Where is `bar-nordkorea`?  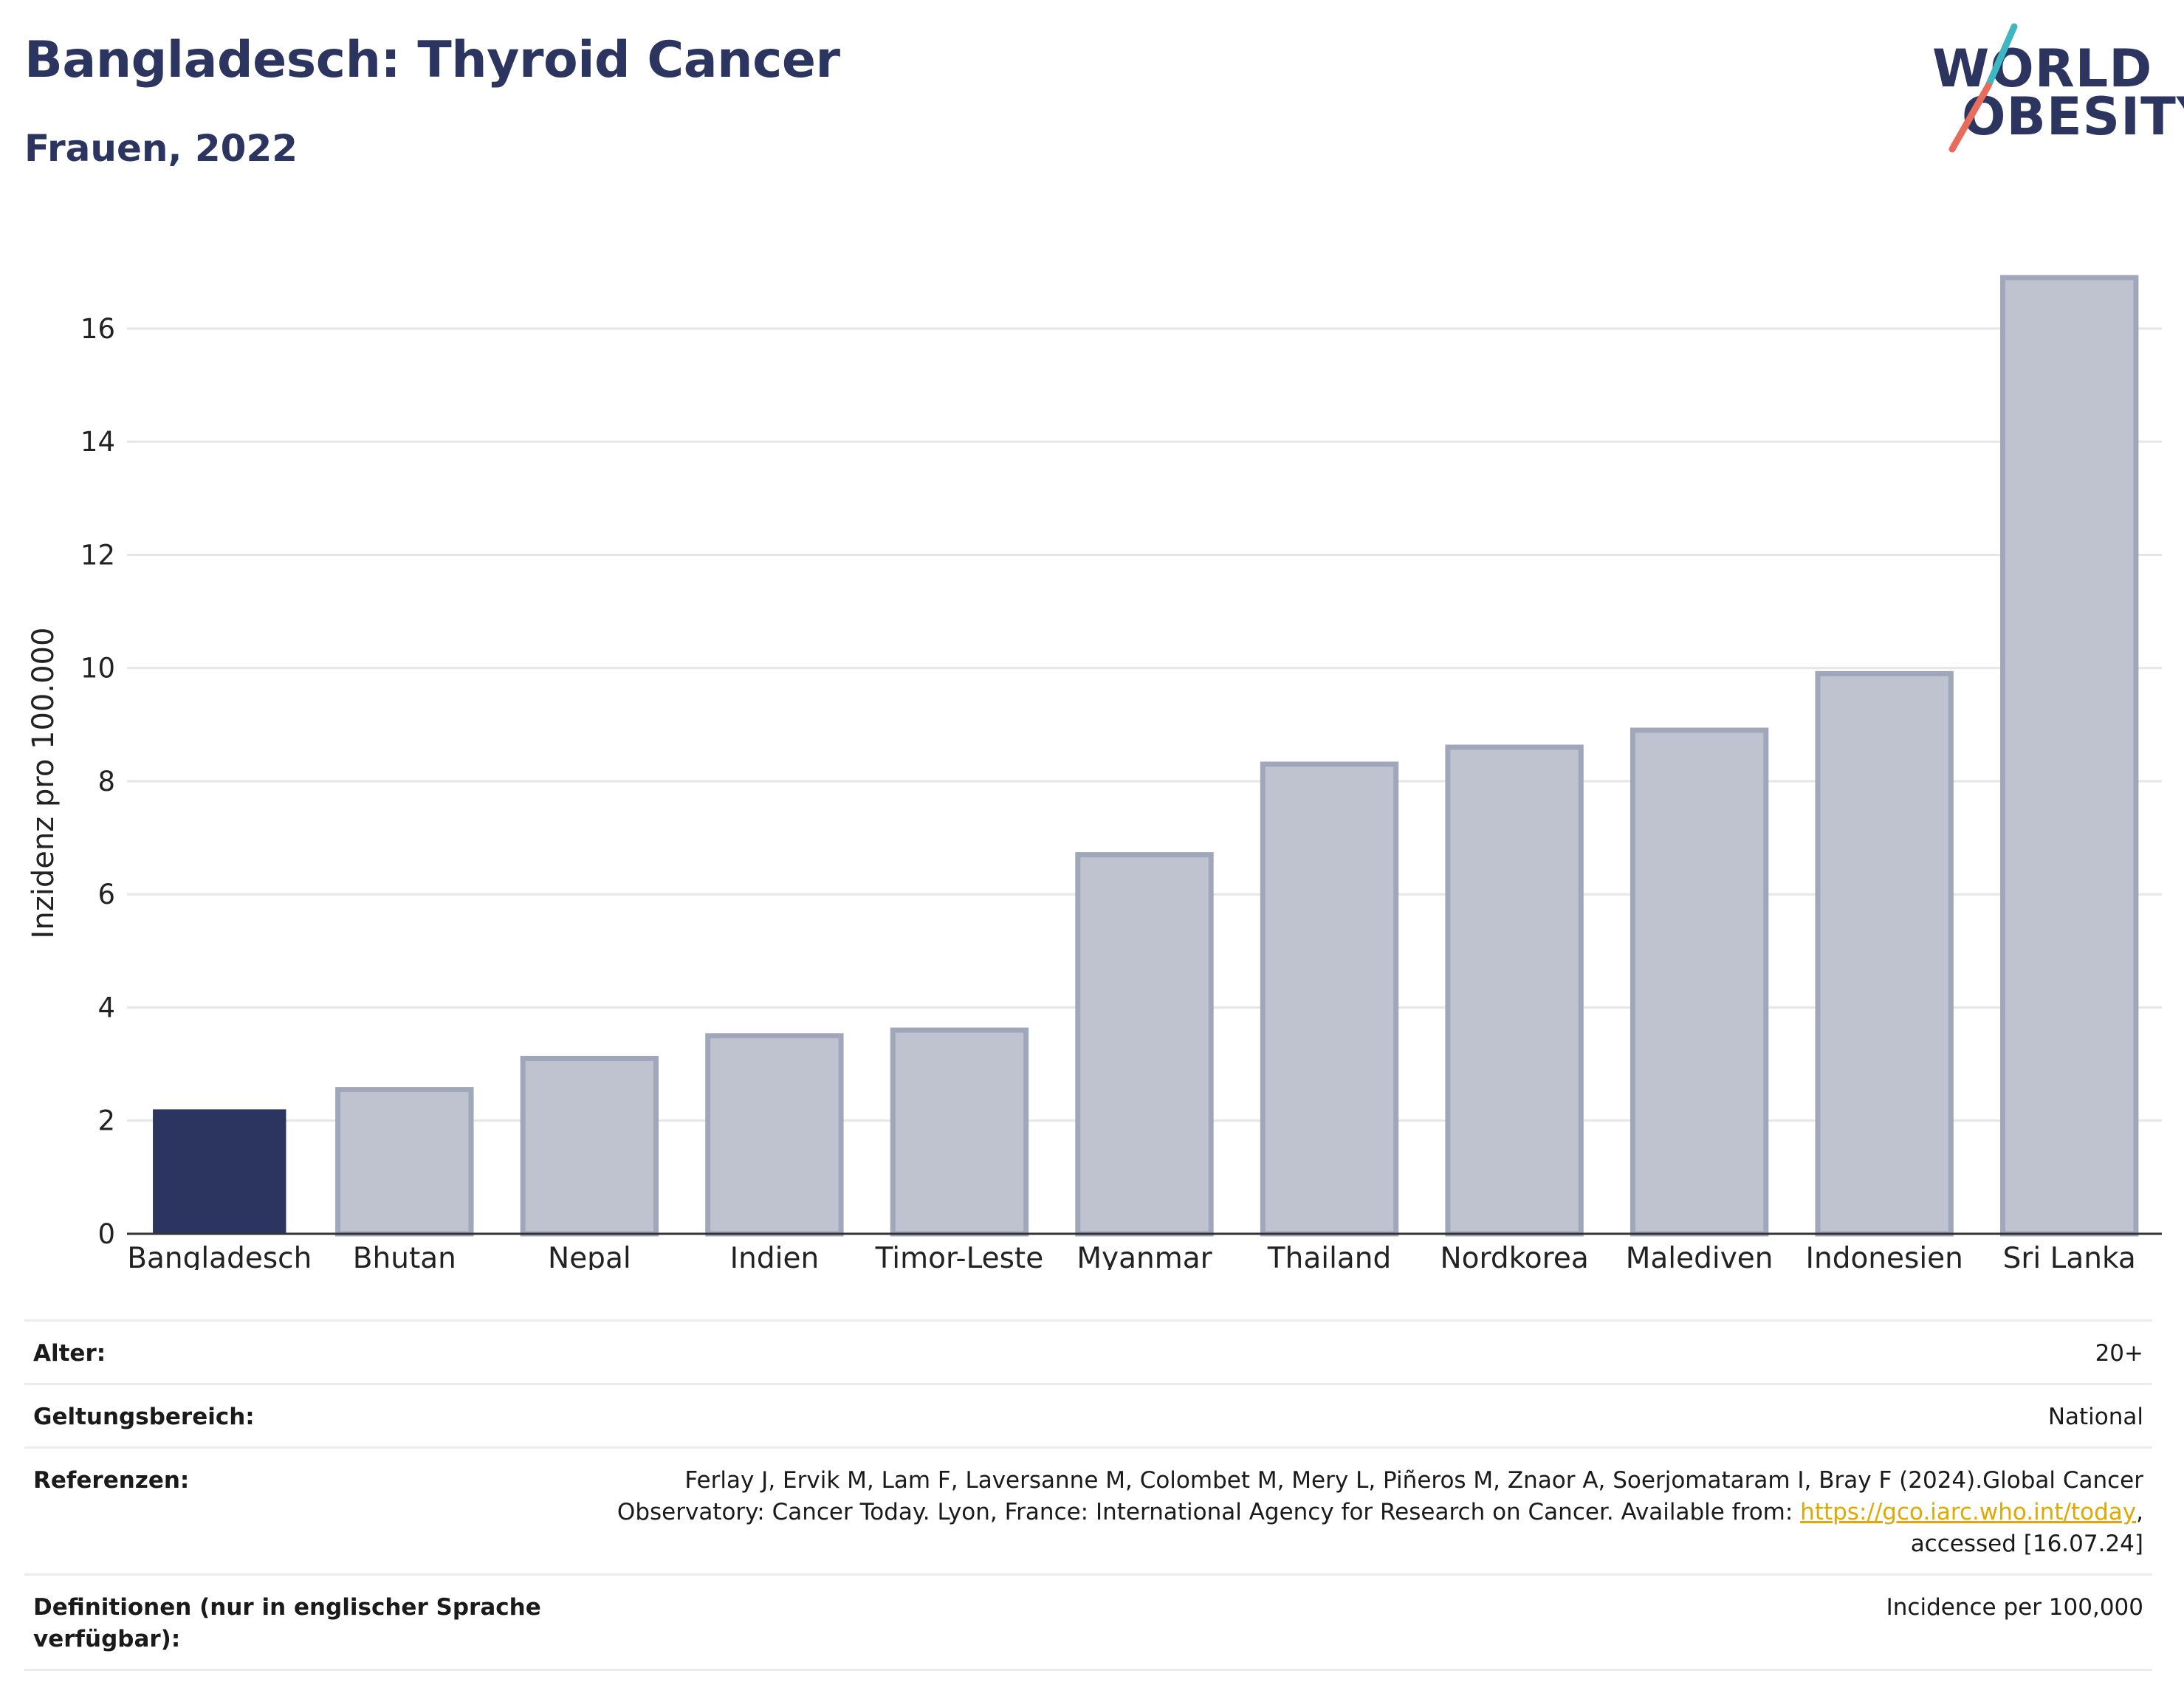 bar-nordkorea is located at coordinates (1515, 991).